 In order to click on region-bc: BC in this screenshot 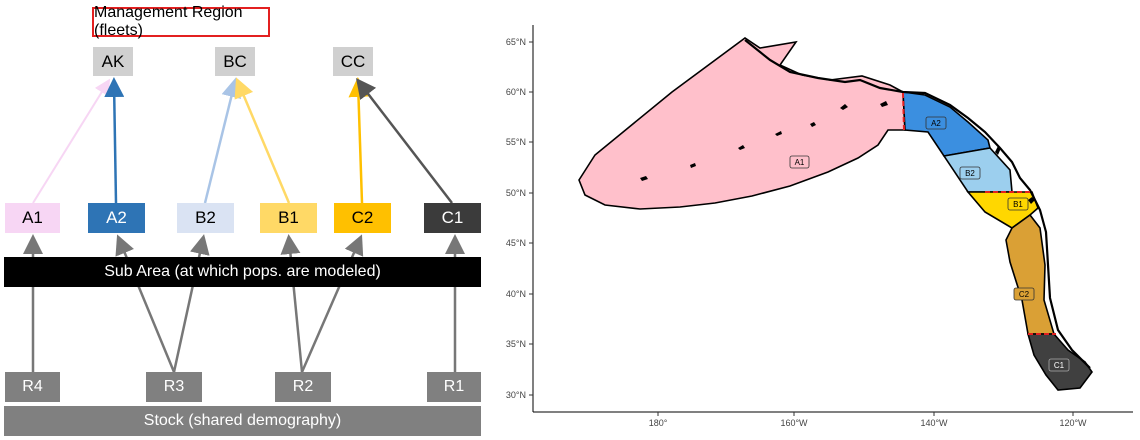, I will do `click(235, 61)`.